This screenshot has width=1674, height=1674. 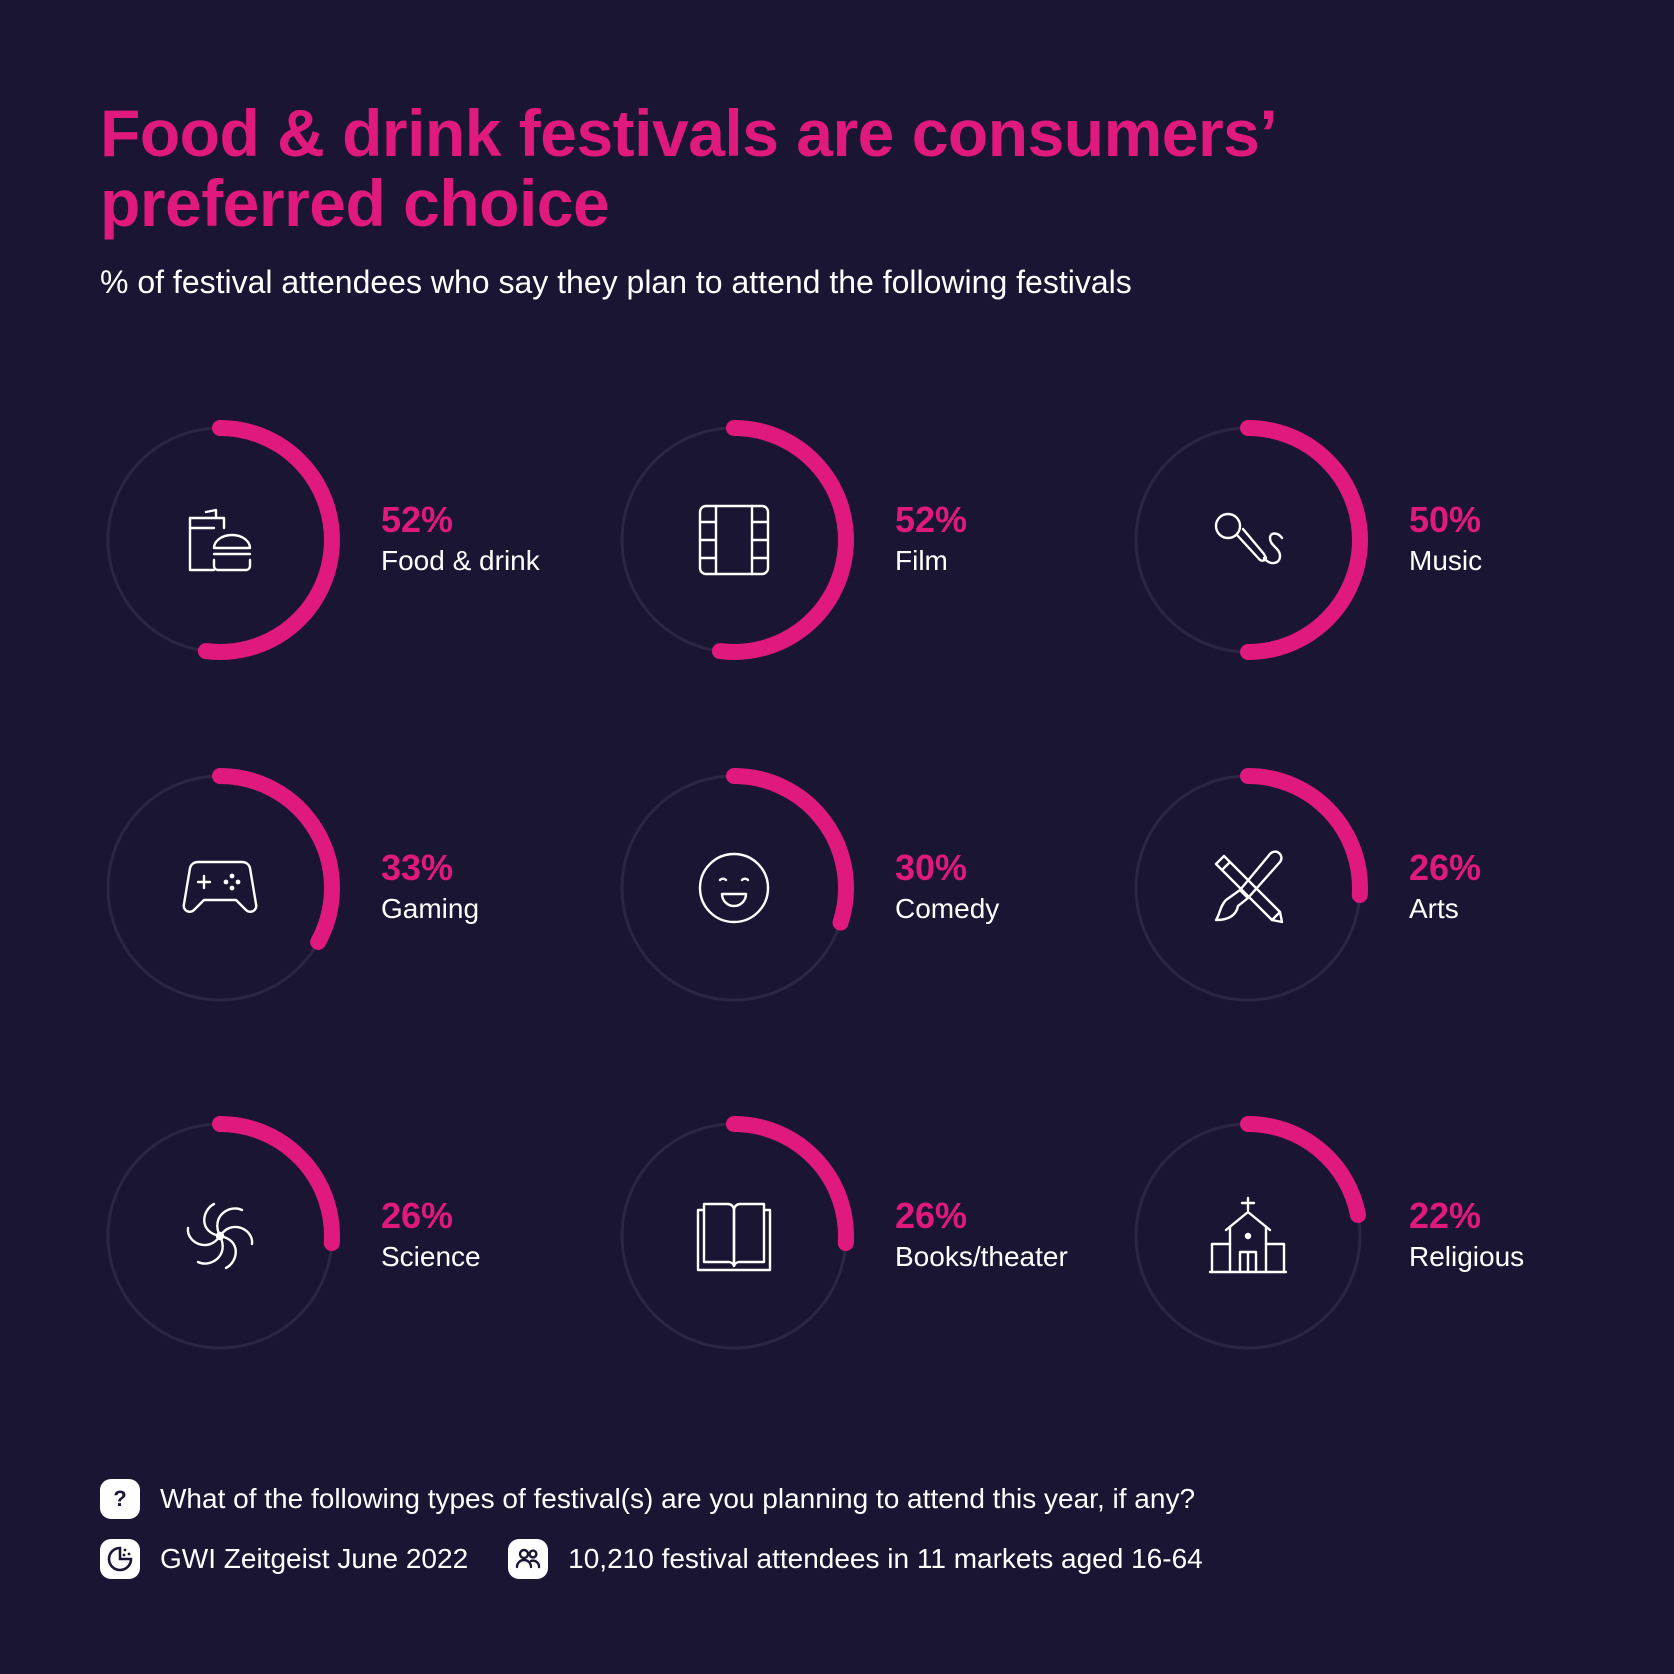 I want to click on chart-item: 52% Food & drink, so click(x=270, y=545).